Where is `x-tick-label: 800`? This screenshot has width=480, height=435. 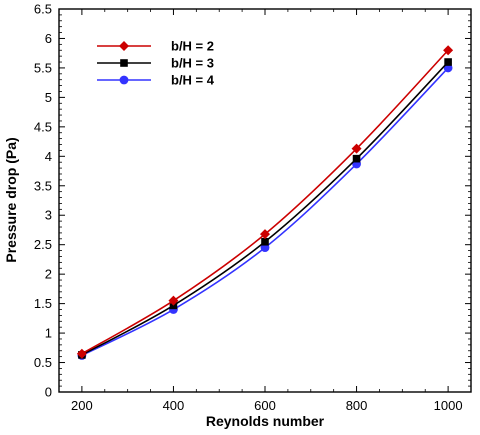
x-tick-label: 800 is located at coordinates (357, 405).